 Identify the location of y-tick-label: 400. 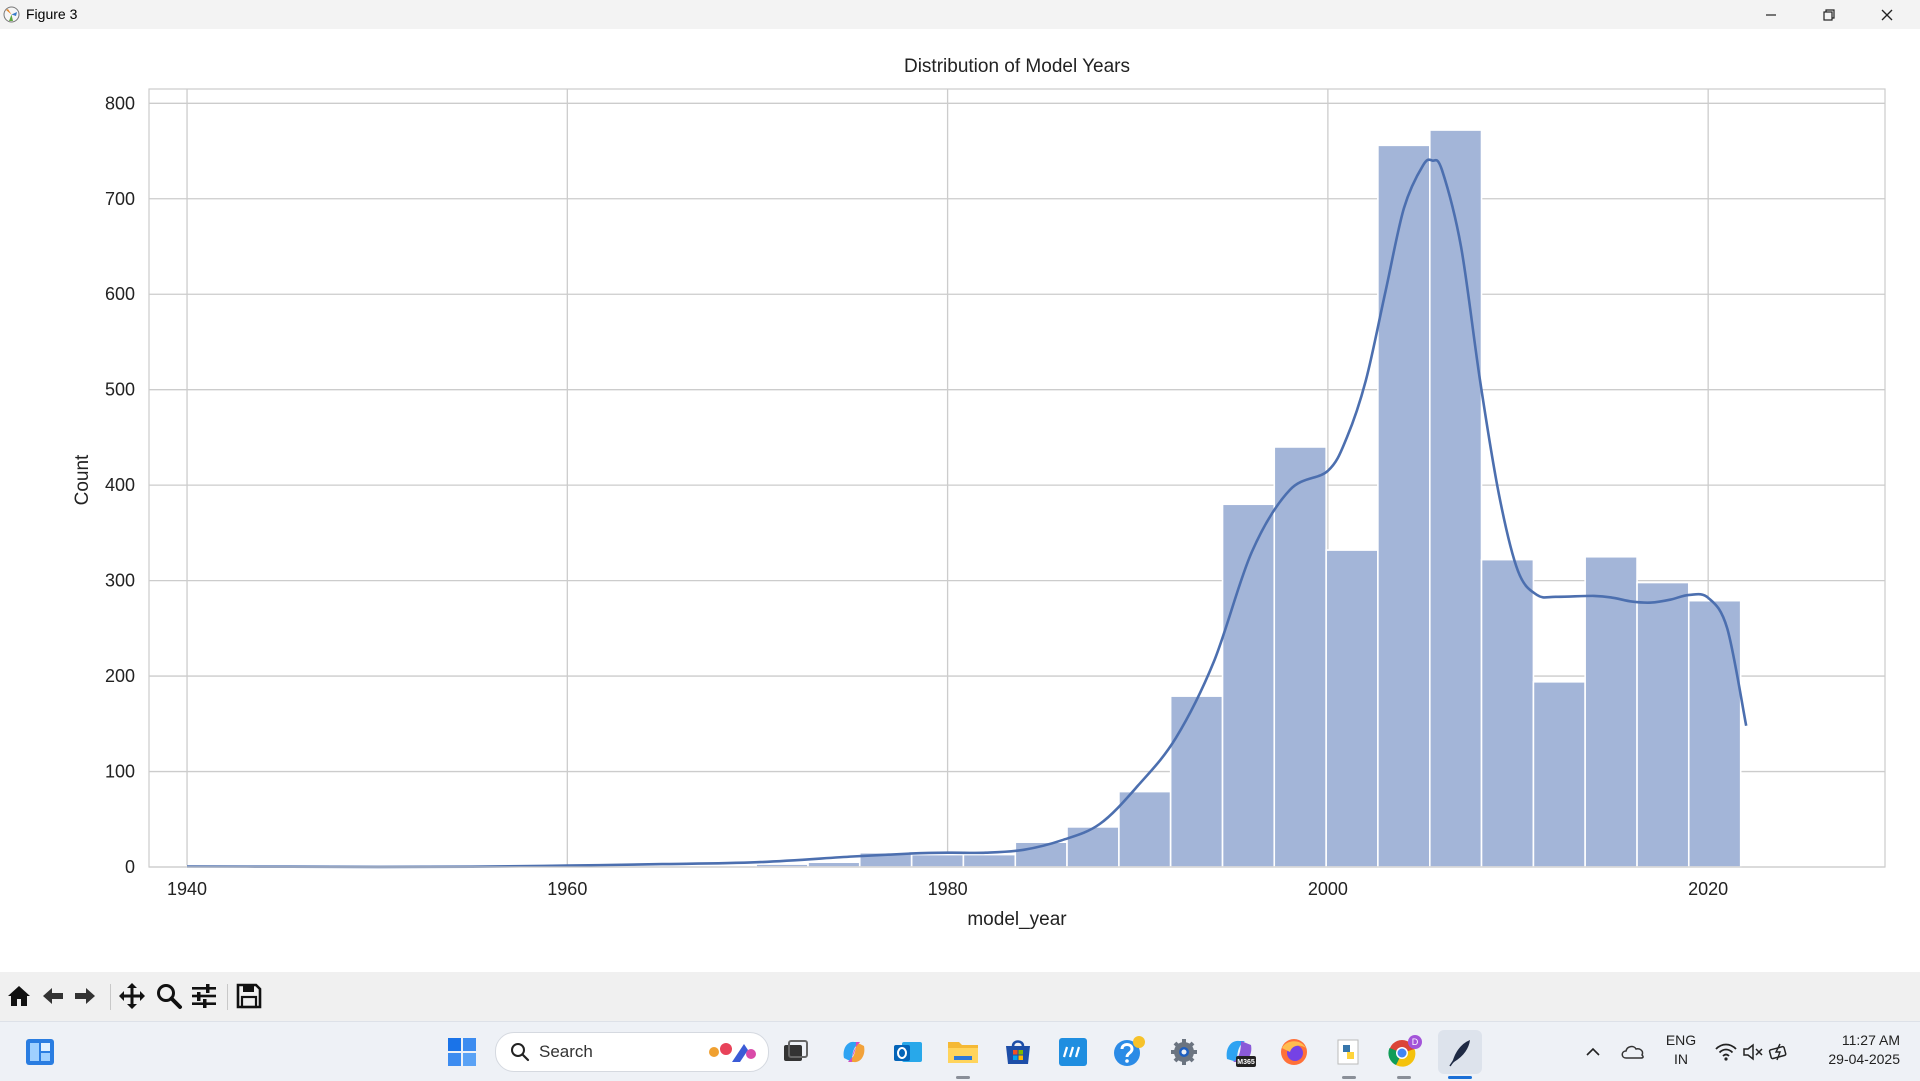
(120, 485).